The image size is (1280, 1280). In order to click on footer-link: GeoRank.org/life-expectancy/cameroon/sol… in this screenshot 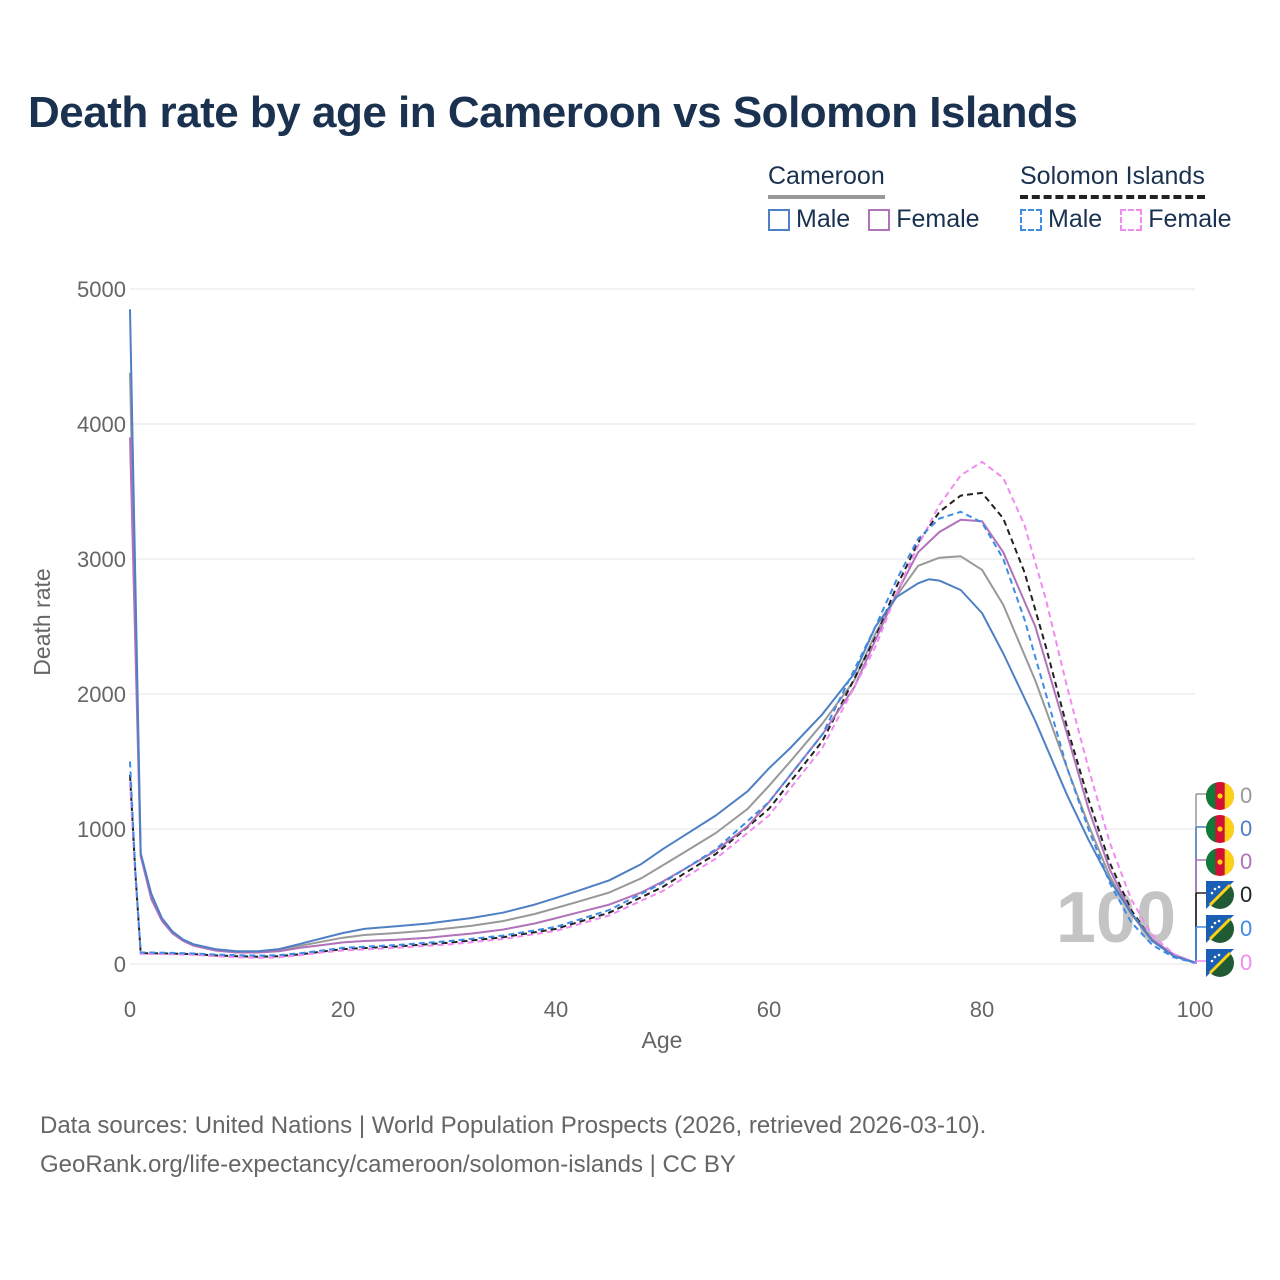, I will do `click(388, 1164)`.